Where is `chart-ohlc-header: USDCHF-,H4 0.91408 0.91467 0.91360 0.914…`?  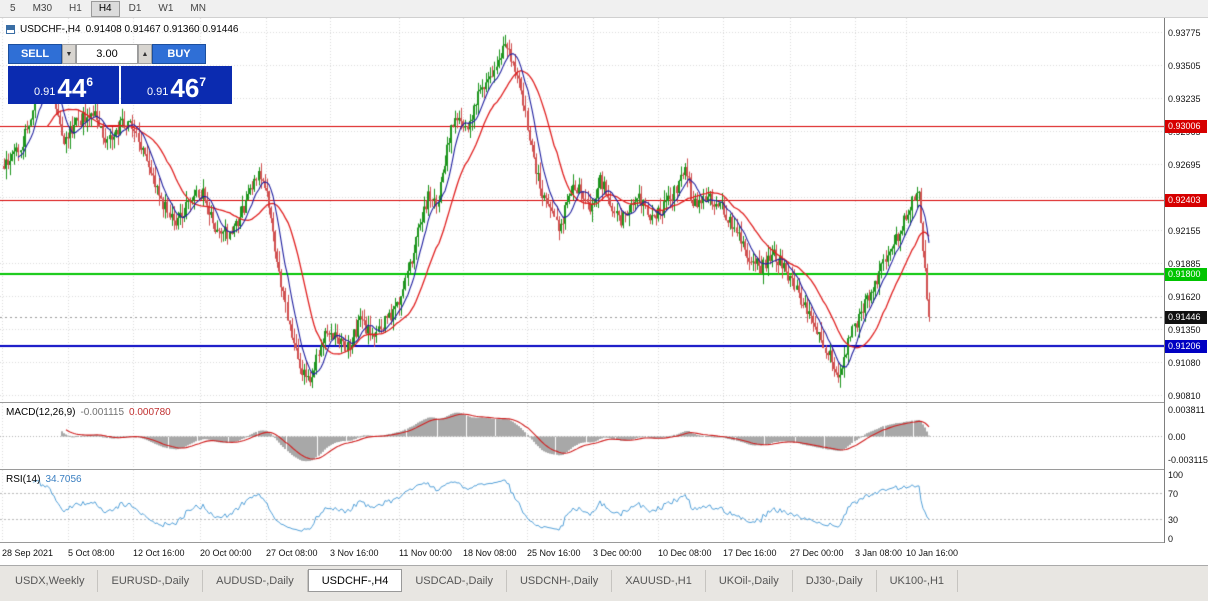 chart-ohlc-header: USDCHF-,H4 0.91408 0.91467 0.91360 0.914… is located at coordinates (122, 29).